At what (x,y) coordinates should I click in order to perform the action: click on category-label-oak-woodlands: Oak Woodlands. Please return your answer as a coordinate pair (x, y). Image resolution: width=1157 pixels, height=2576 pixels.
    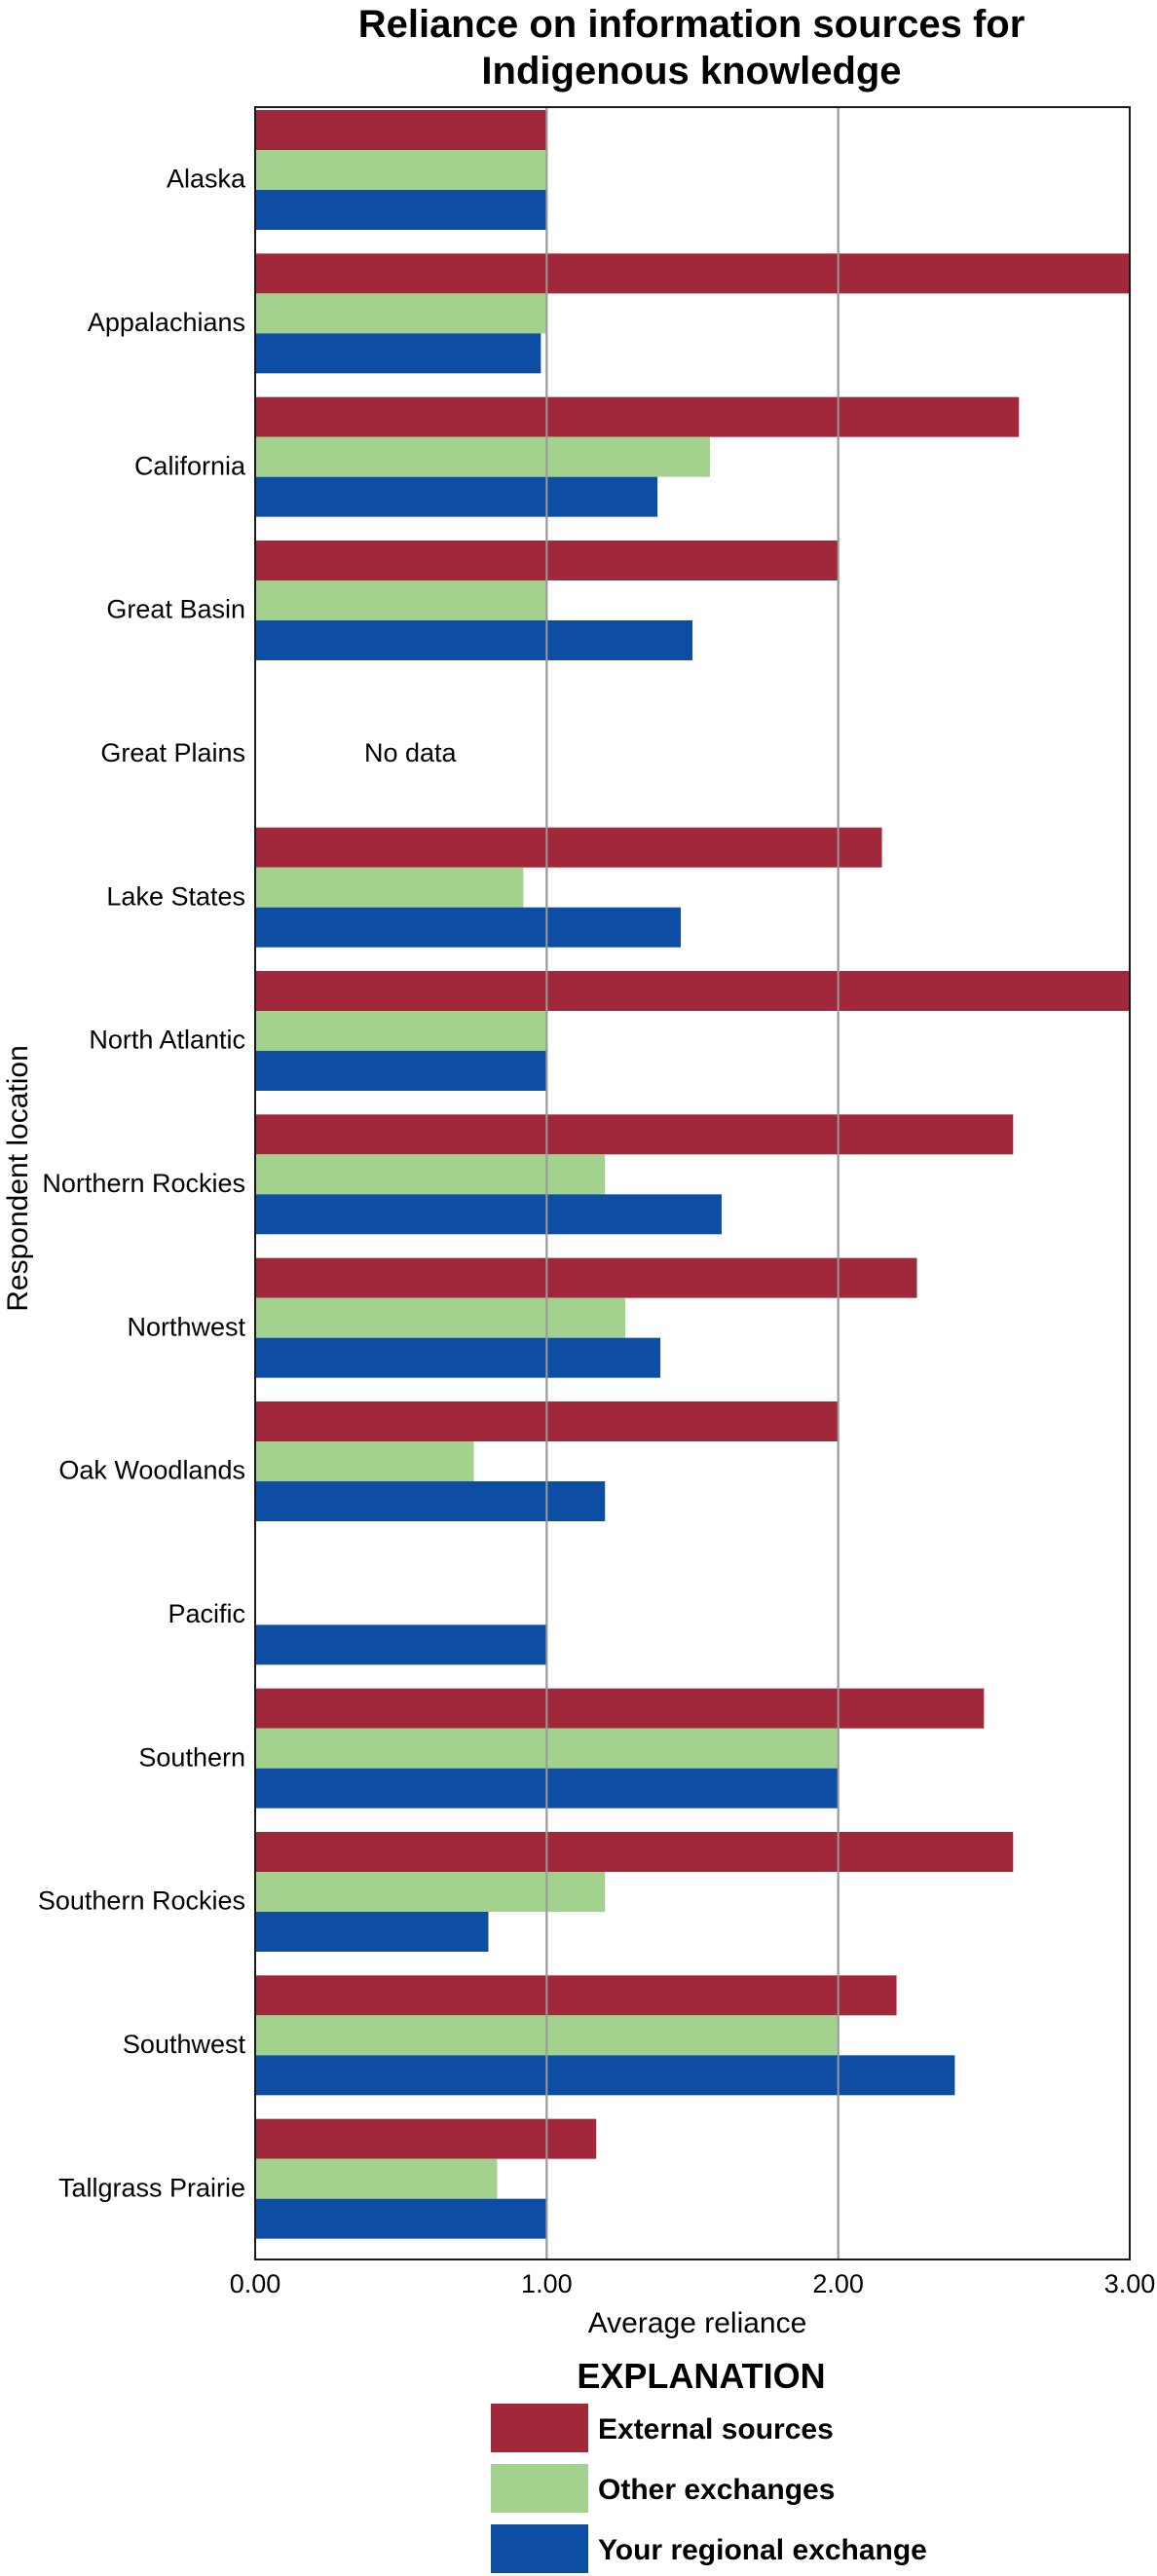
    Looking at the image, I should click on (151, 1470).